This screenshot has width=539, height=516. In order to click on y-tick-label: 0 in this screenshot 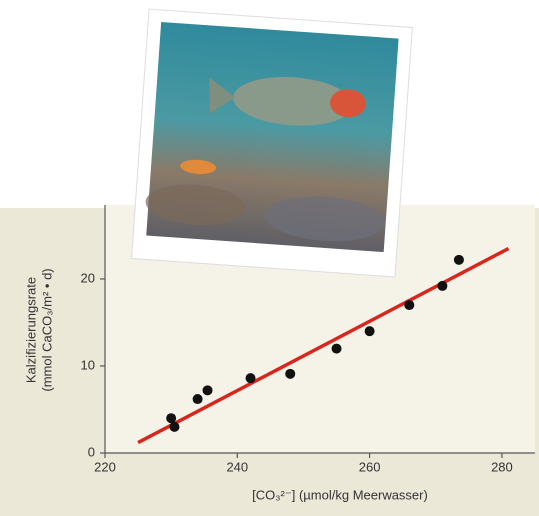, I will do `click(91, 451)`.